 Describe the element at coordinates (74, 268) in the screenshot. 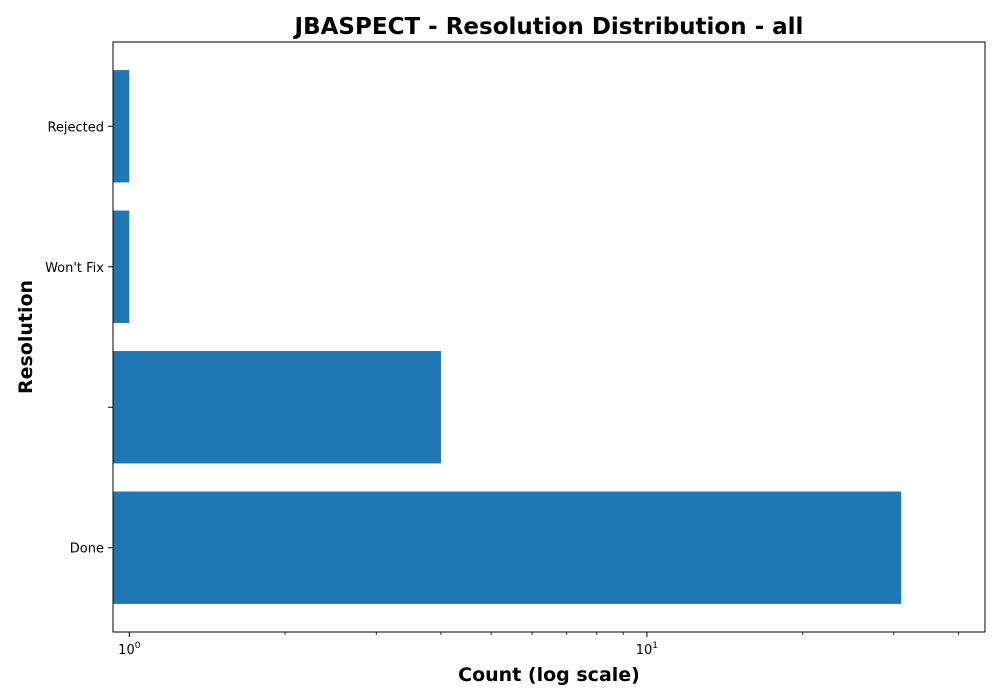

I see `y-tick-label: Won't Fix` at that location.